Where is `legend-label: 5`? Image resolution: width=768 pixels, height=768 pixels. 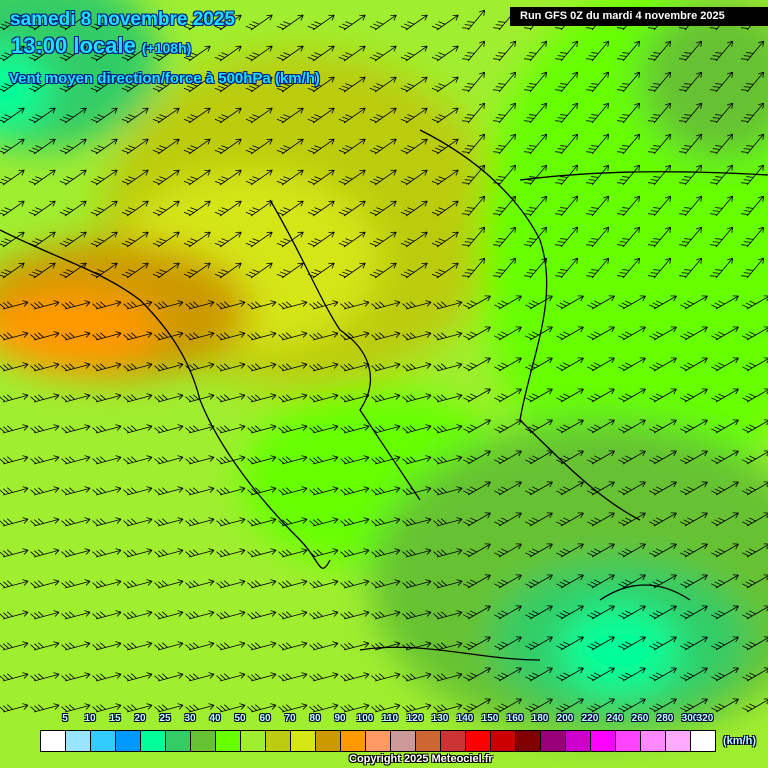
legend-label: 5 is located at coordinates (65, 718).